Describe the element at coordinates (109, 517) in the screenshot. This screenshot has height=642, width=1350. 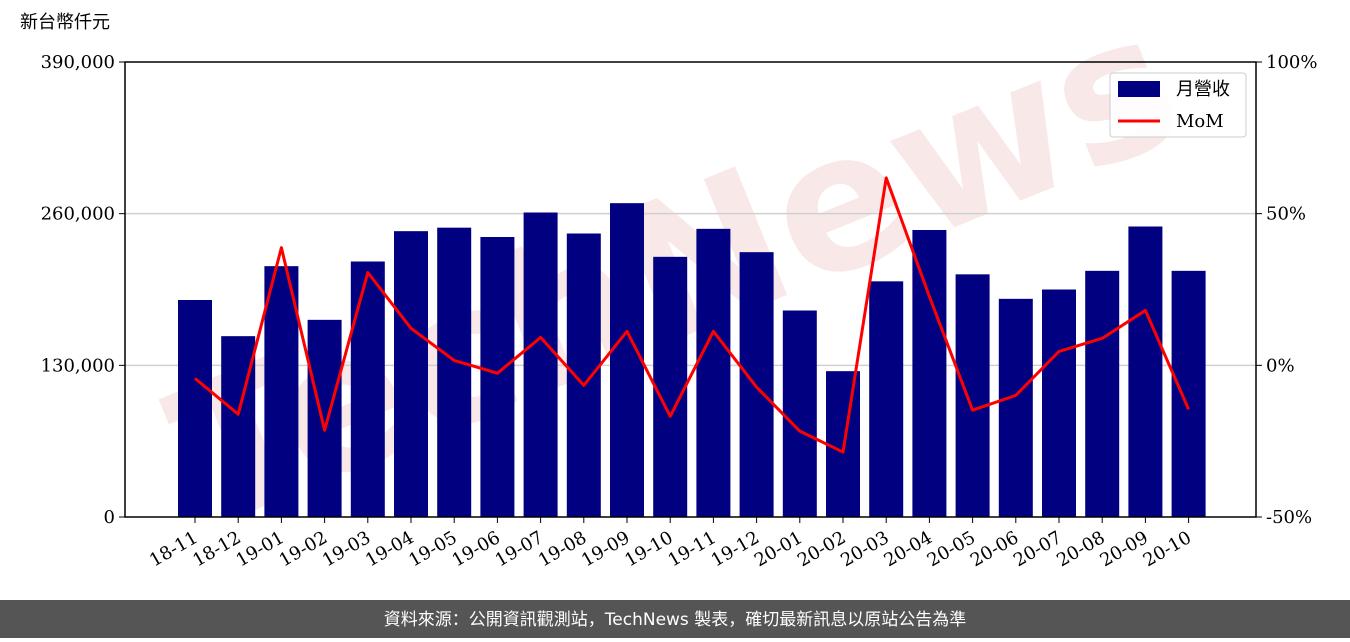
I see `y-tick-label: 0` at that location.